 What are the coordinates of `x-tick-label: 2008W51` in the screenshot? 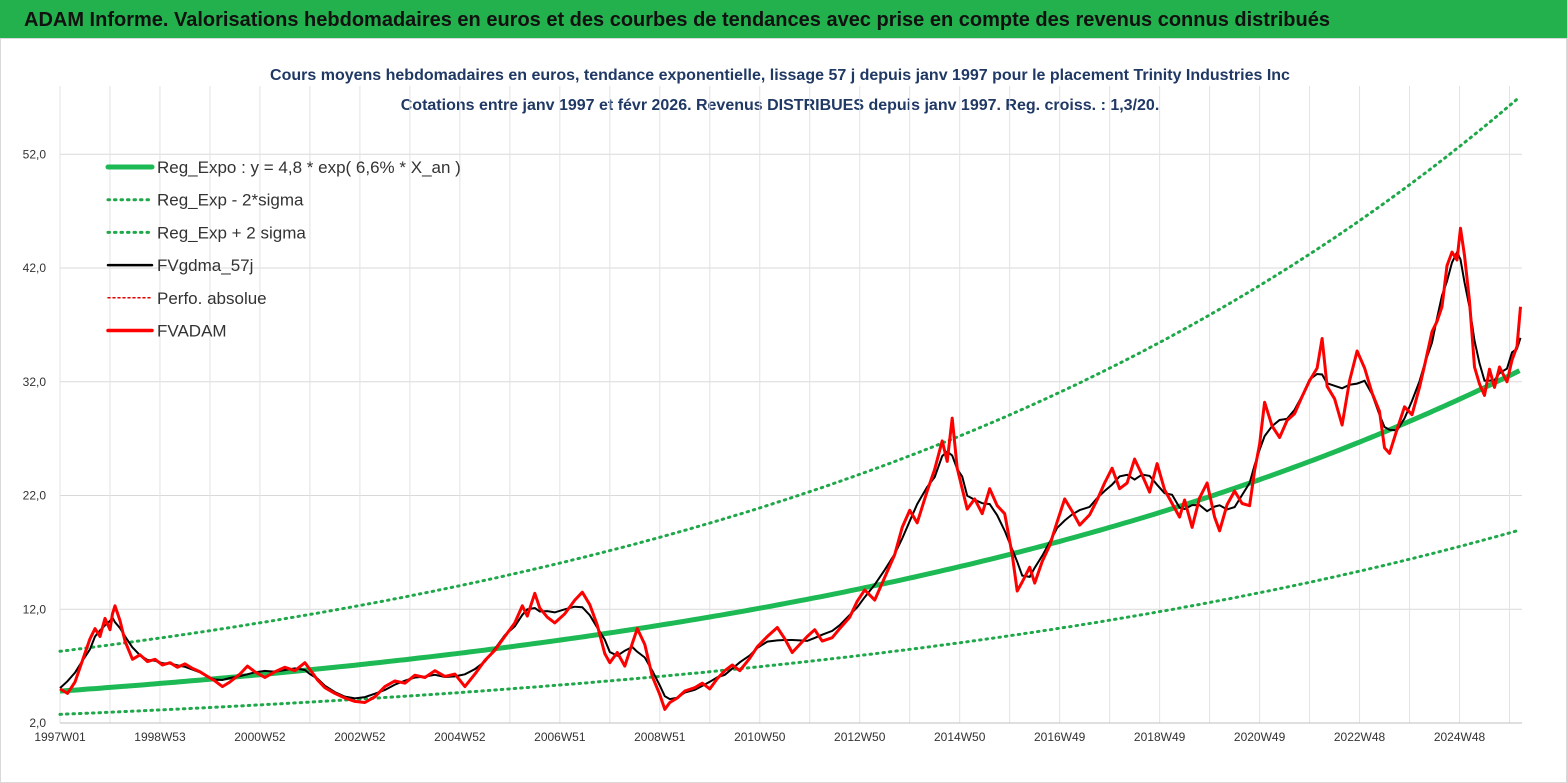 It's located at (660, 737).